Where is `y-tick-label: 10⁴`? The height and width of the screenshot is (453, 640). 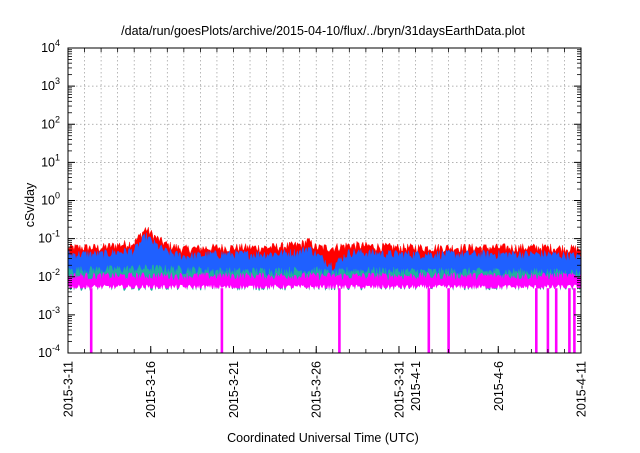 y-tick-label: 10⁴ is located at coordinates (50, 46).